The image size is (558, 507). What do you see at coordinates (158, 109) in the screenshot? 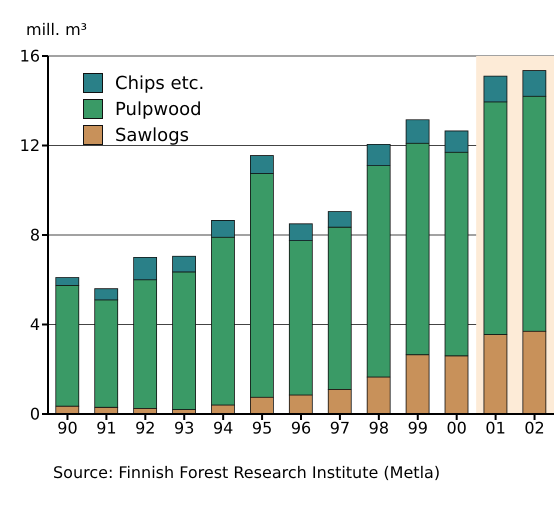
I see `legend-label: Pulpwood` at bounding box center [158, 109].